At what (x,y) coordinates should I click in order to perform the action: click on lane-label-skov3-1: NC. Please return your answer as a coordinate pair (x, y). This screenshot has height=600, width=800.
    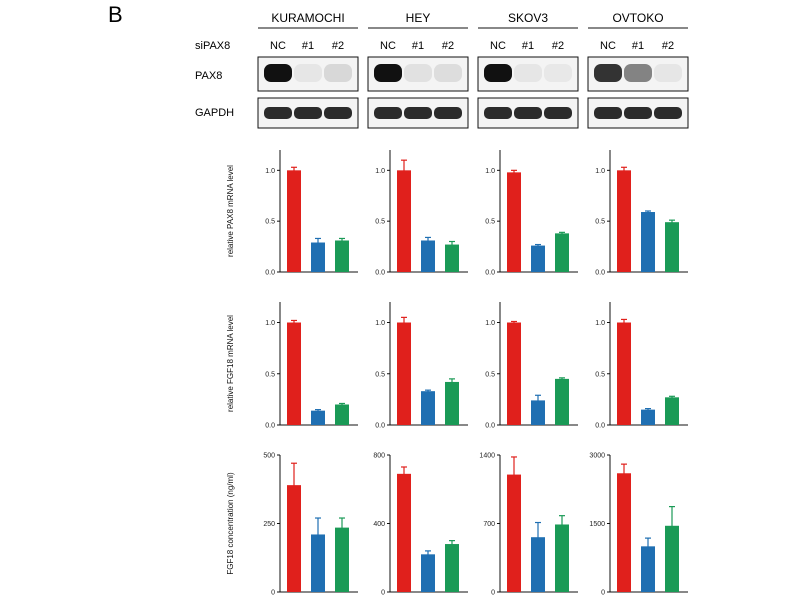
    Looking at the image, I should click on (498, 46).